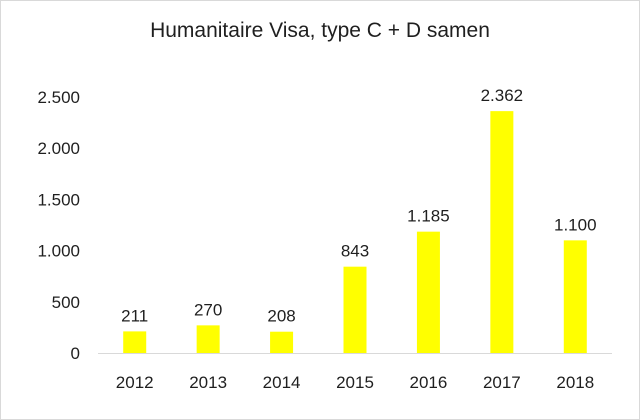  I want to click on x-tick-label: 2013, so click(208, 382).